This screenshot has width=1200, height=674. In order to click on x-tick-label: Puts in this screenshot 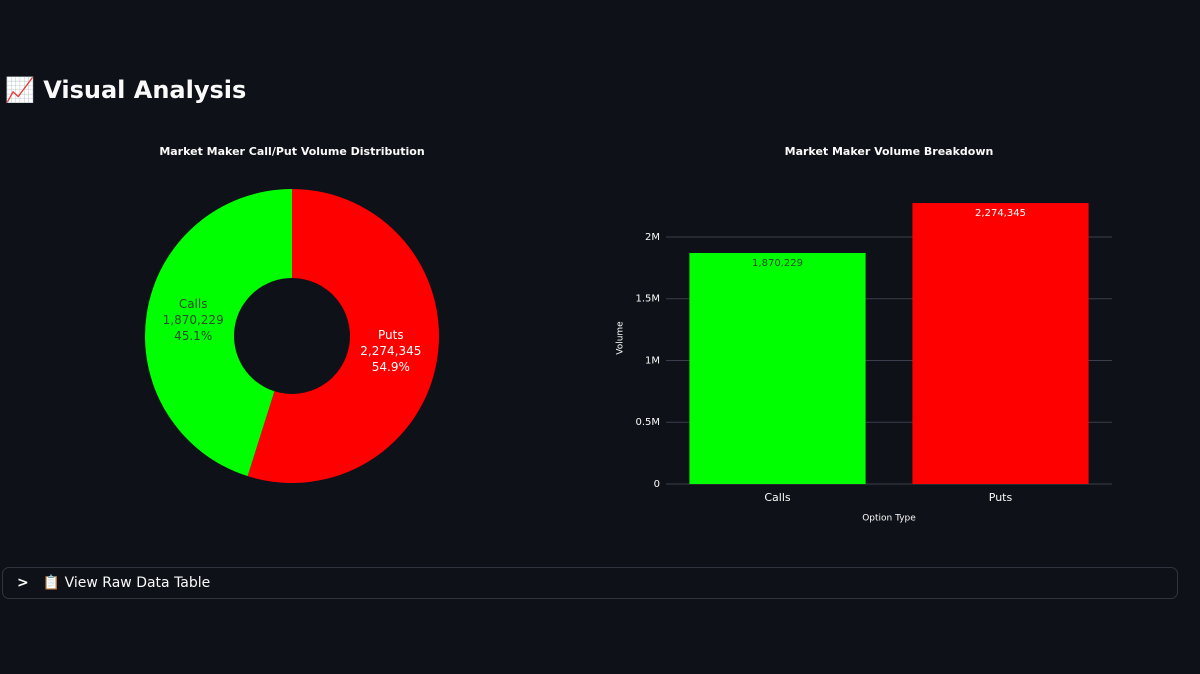, I will do `click(1001, 497)`.